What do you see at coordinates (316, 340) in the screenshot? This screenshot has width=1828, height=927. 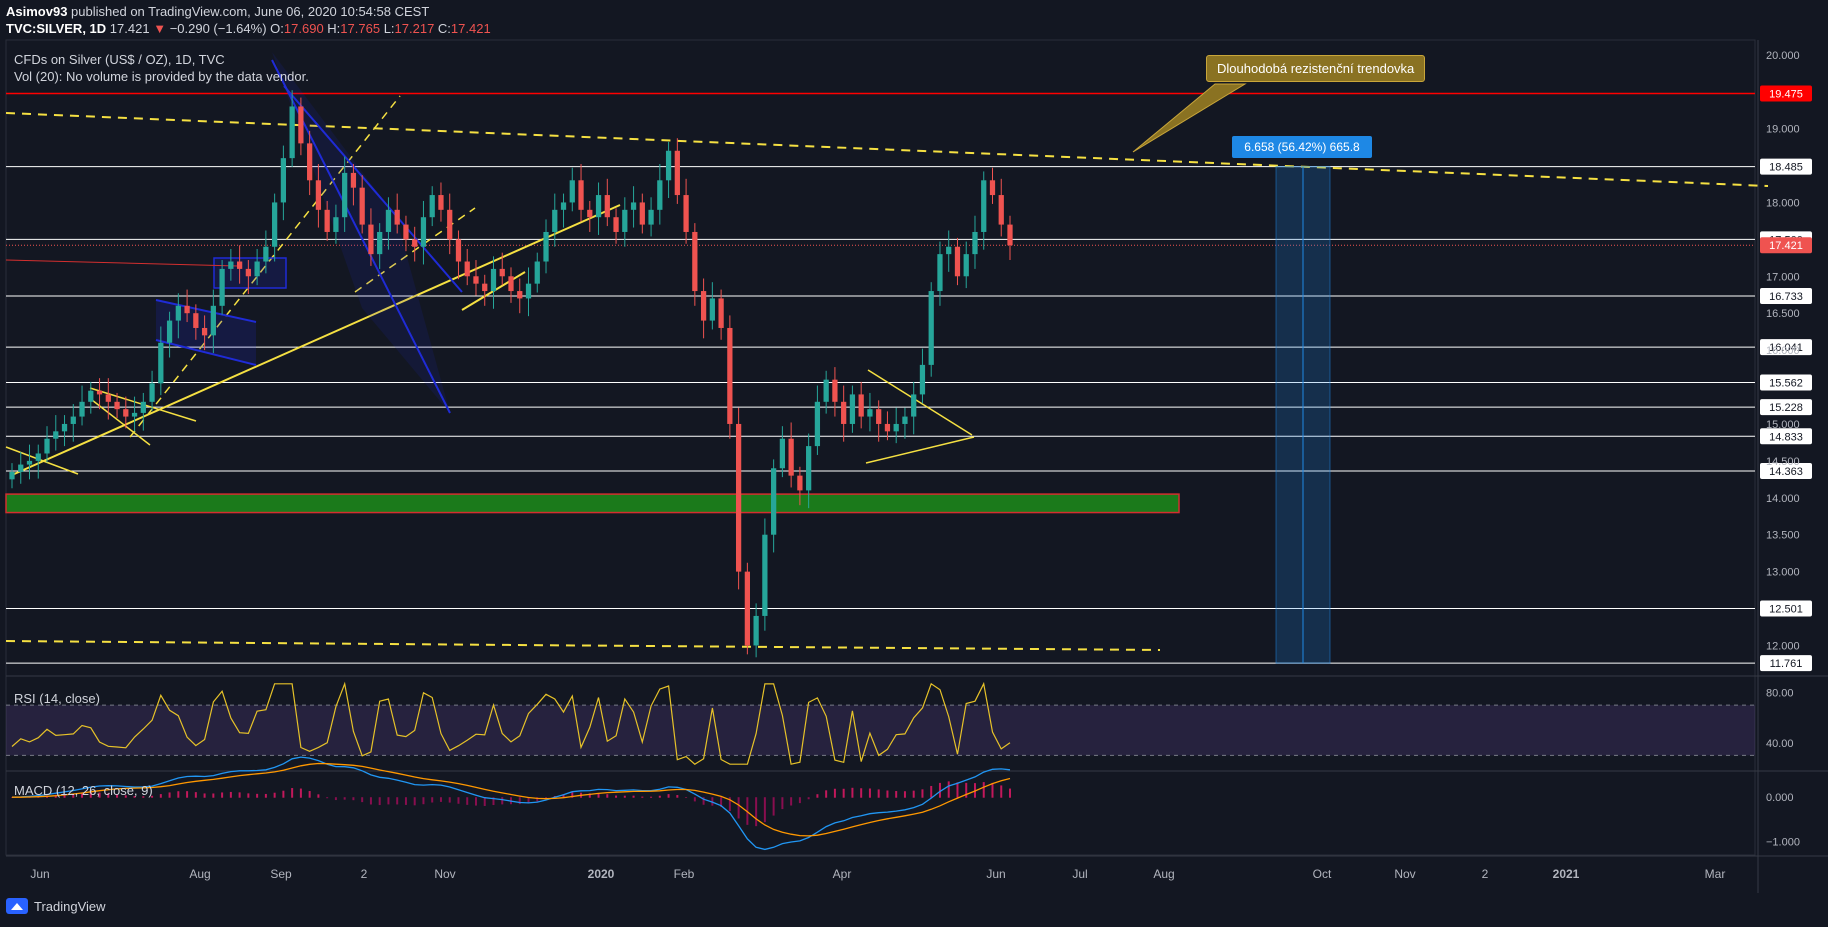 I see `uptrend-line` at bounding box center [316, 340].